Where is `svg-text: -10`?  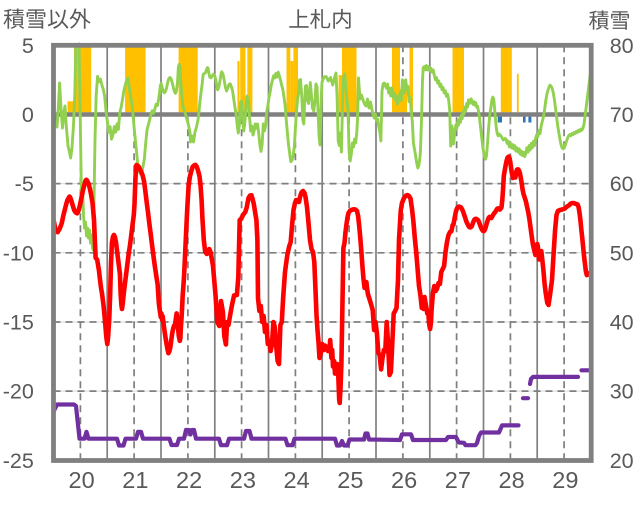 svg-text: -10 is located at coordinates (18, 253).